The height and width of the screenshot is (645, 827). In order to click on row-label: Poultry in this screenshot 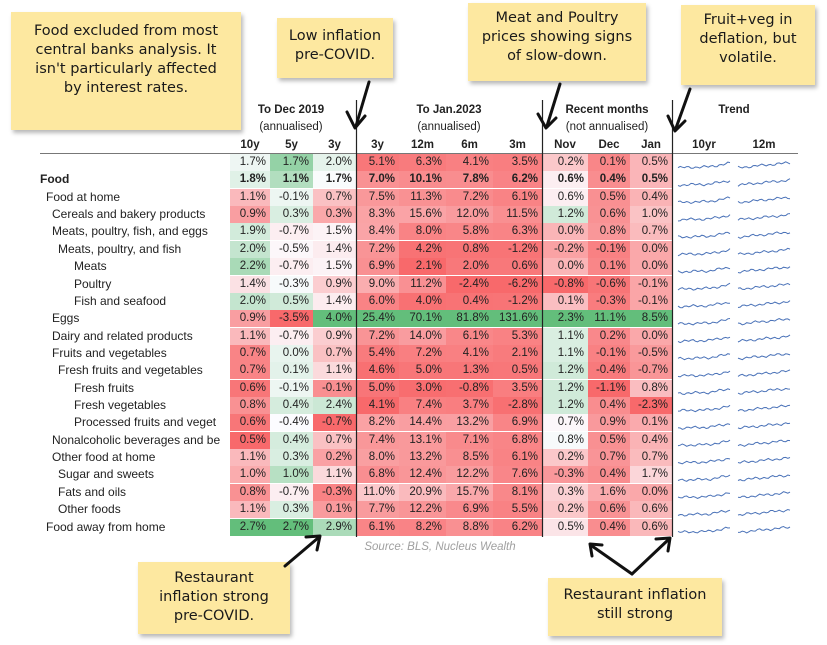, I will do `click(93, 283)`.